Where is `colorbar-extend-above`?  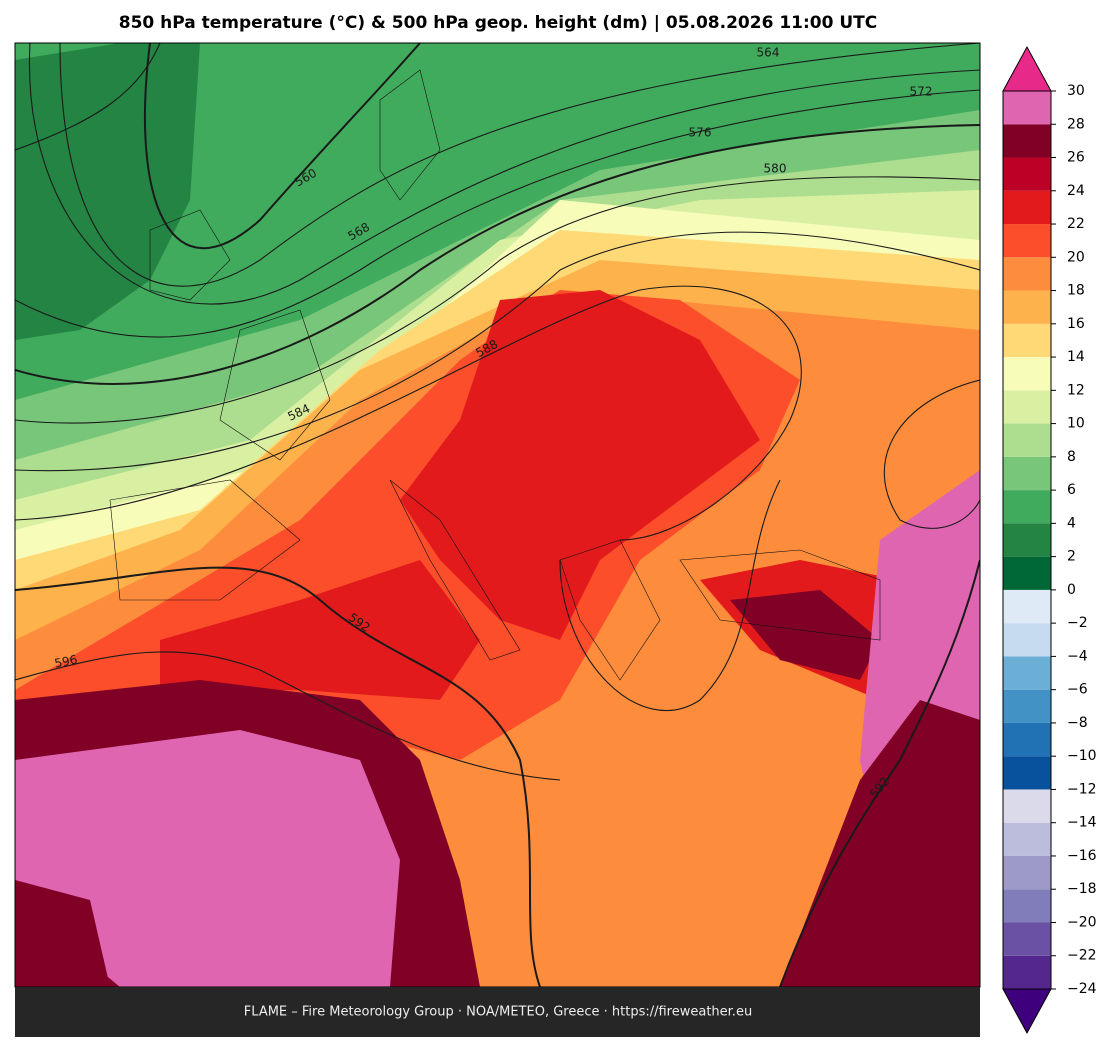 colorbar-extend-above is located at coordinates (1027, 68).